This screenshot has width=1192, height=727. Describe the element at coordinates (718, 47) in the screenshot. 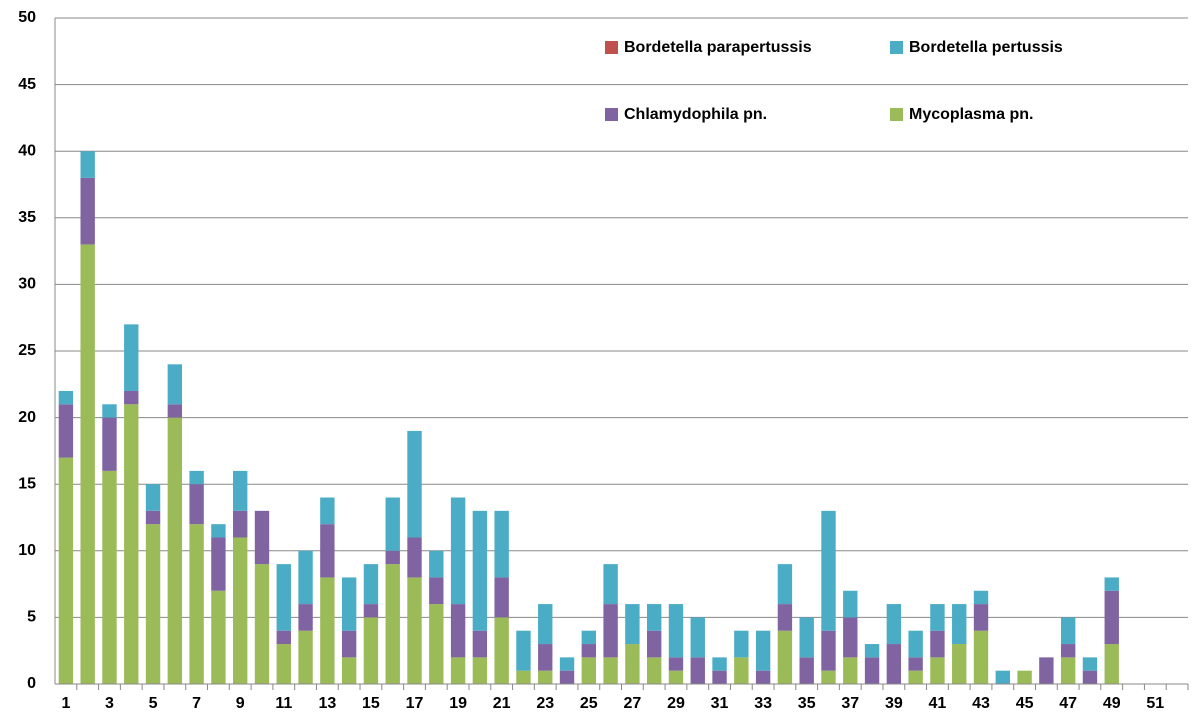

I see `legend-label: Bordetella parapertussis` at that location.